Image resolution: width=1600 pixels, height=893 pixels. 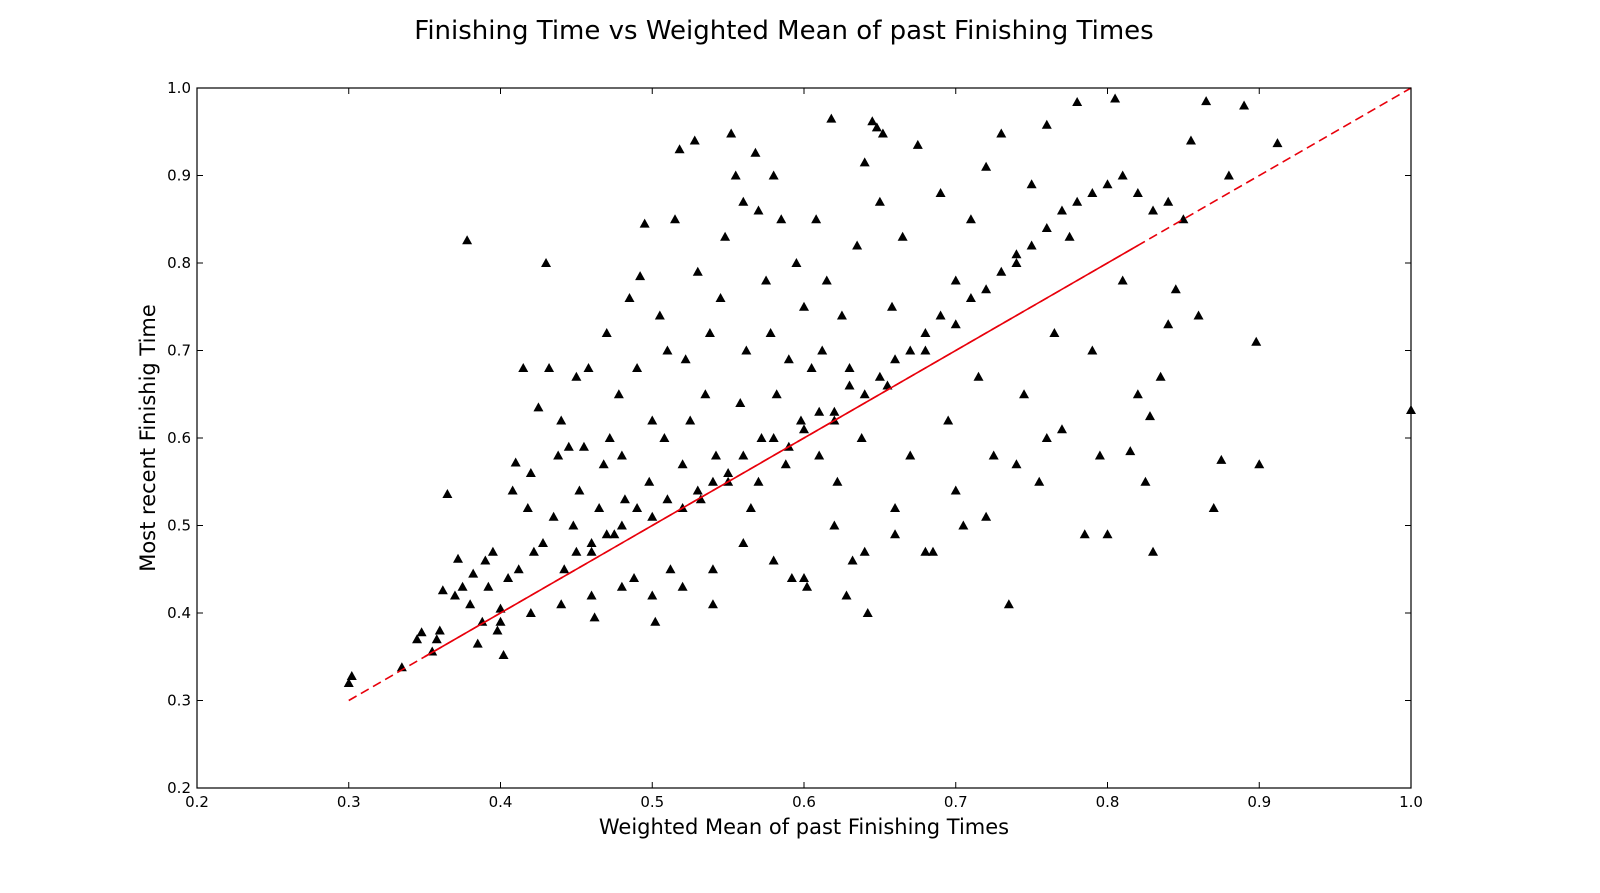 I want to click on y-tick-label: 0.5, so click(x=179, y=526).